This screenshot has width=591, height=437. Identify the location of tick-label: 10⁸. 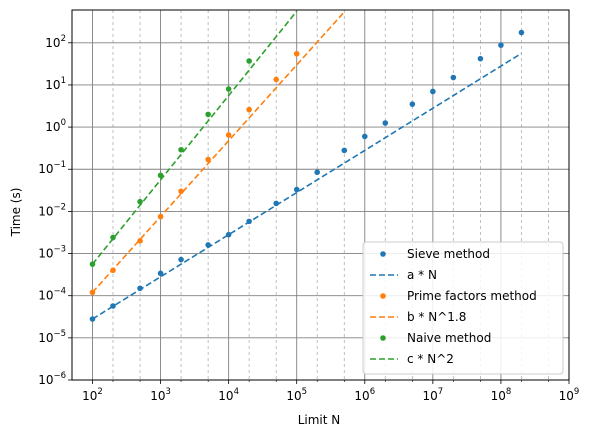
(501, 395).